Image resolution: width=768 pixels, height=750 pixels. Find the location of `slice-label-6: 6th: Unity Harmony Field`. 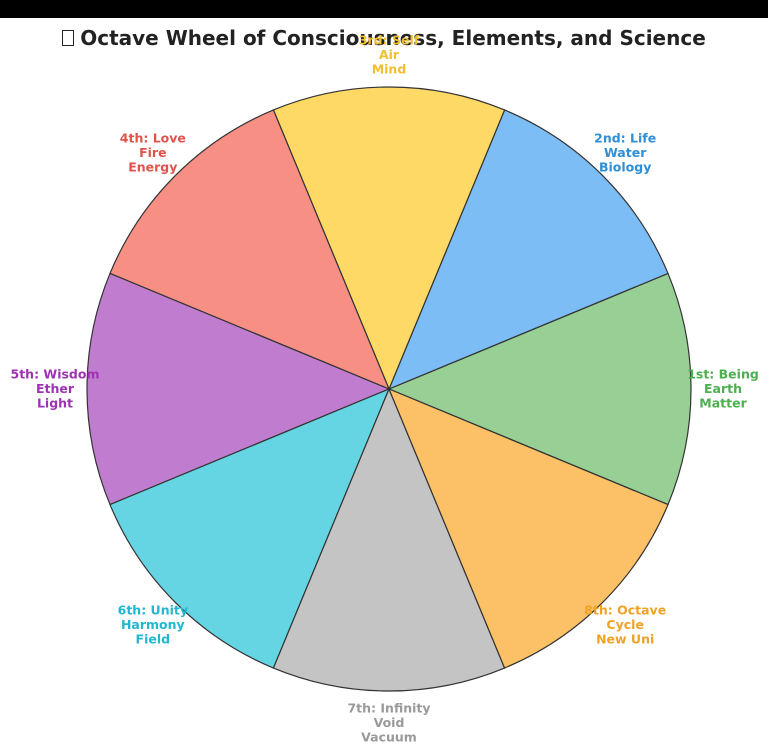

slice-label-6: 6th: Unity Harmony Field is located at coordinates (153, 624).